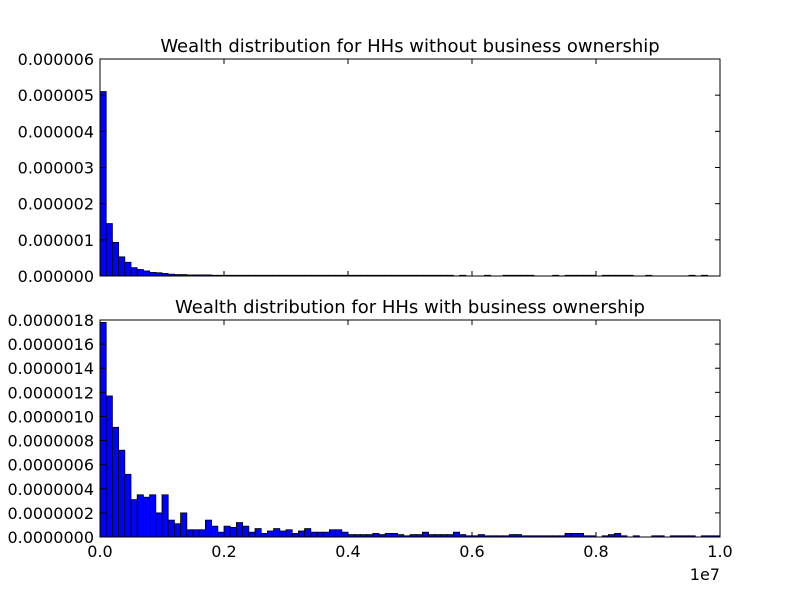 The width and height of the screenshot is (800, 597). Describe the element at coordinates (50, 392) in the screenshot. I see `y-tick-label: 0.0000012` at that location.